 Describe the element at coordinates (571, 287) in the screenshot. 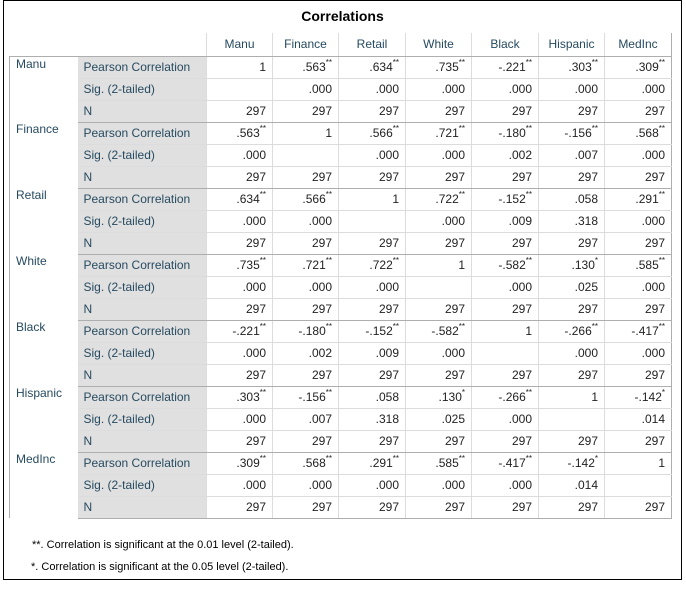

I see `sig-cell: .025` at that location.